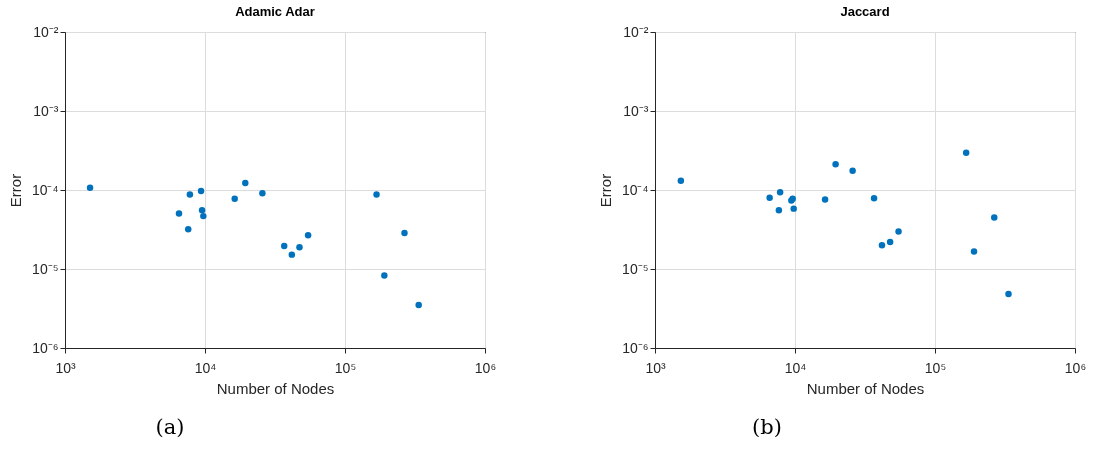 Image resolution: width=1110 pixels, height=461 pixels. What do you see at coordinates (275, 11) in the screenshot?
I see `chart-title: Adamic Adar` at bounding box center [275, 11].